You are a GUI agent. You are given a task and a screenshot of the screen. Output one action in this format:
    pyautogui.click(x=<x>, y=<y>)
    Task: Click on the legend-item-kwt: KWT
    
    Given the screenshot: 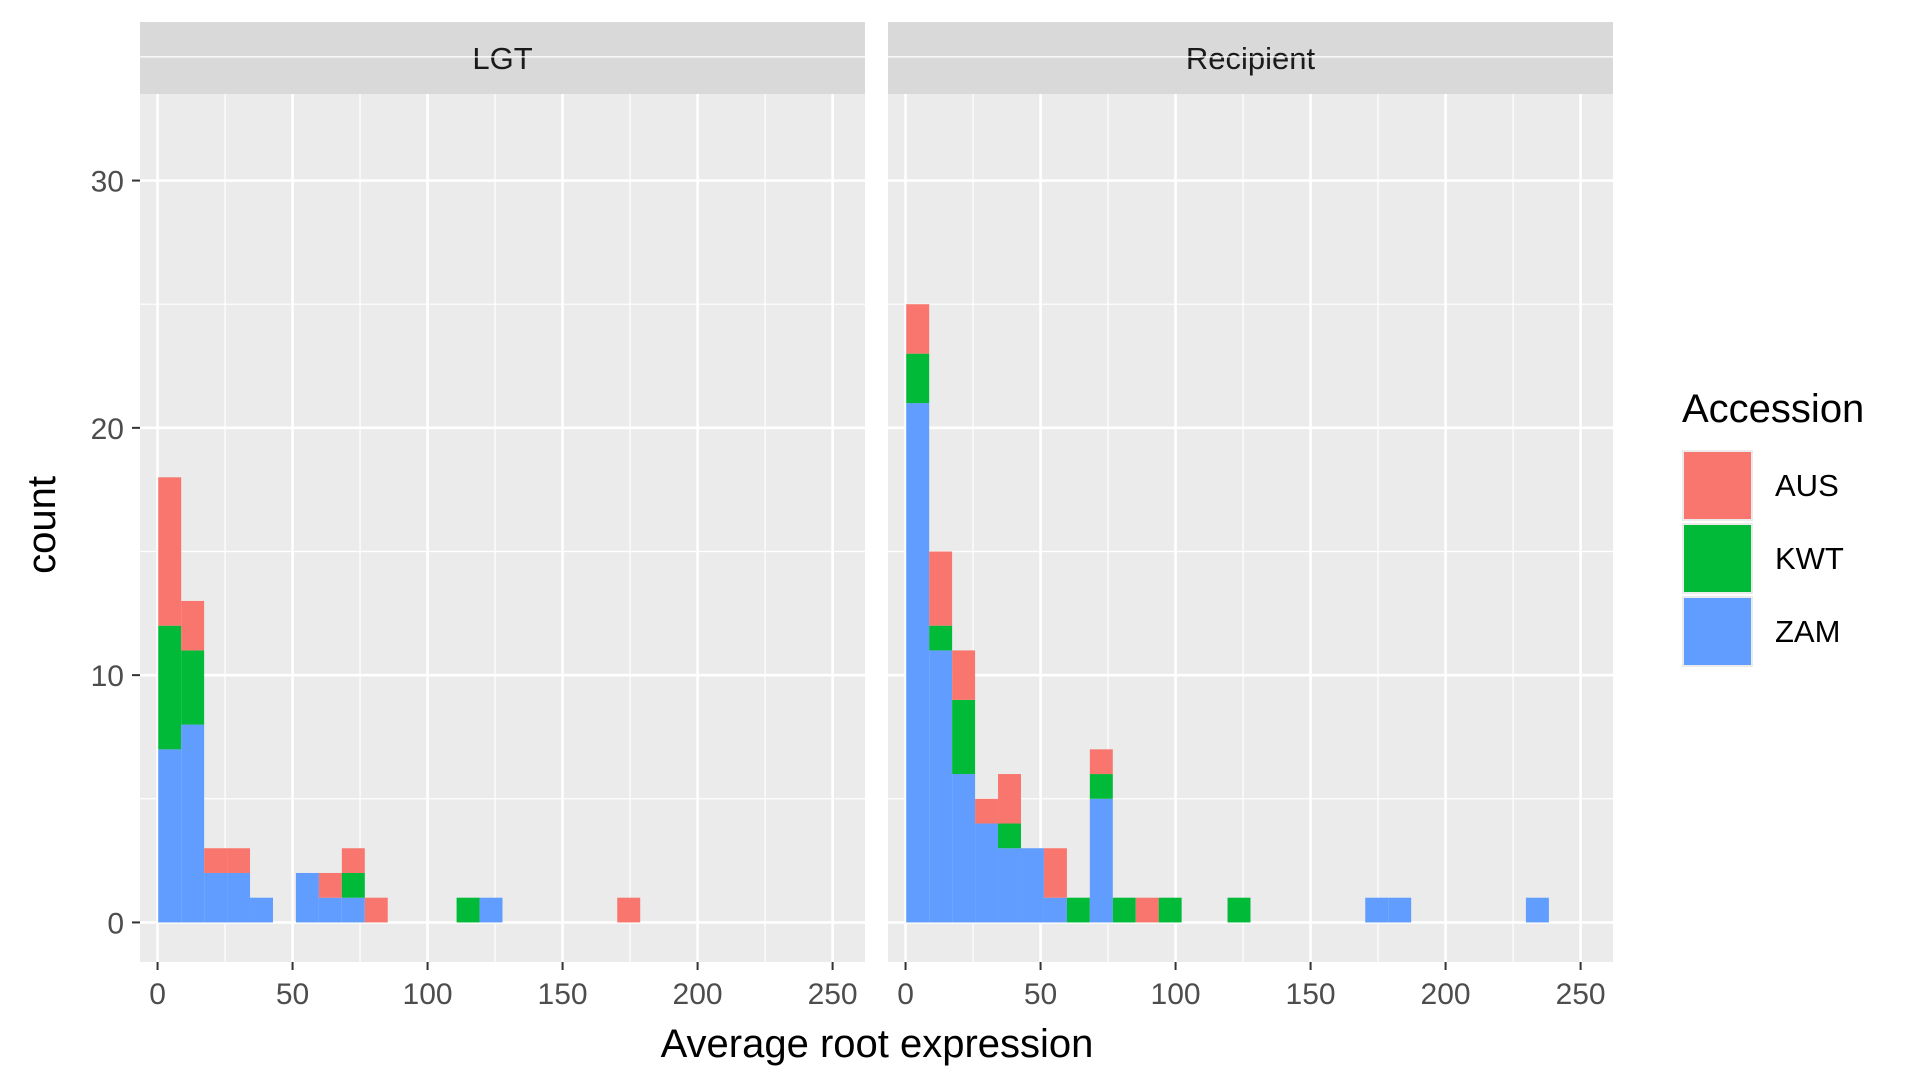 What is the action you would take?
    pyautogui.click(x=1763, y=558)
    